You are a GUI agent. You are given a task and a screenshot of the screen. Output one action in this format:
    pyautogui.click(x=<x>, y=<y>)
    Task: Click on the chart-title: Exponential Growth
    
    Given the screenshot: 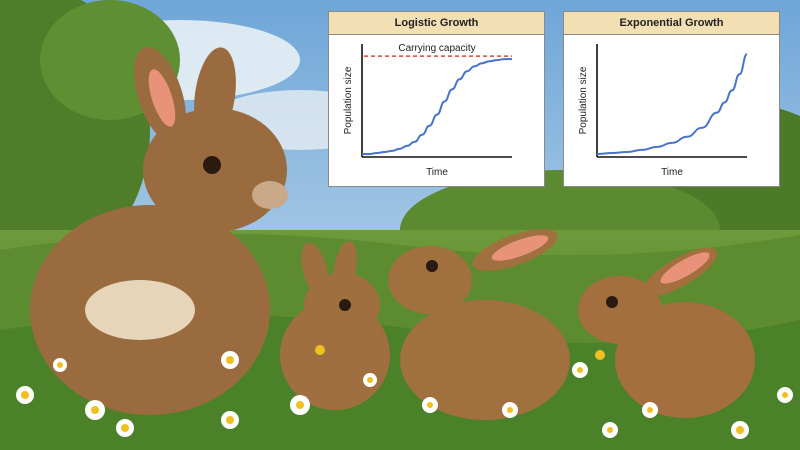 What is the action you would take?
    pyautogui.click(x=671, y=23)
    